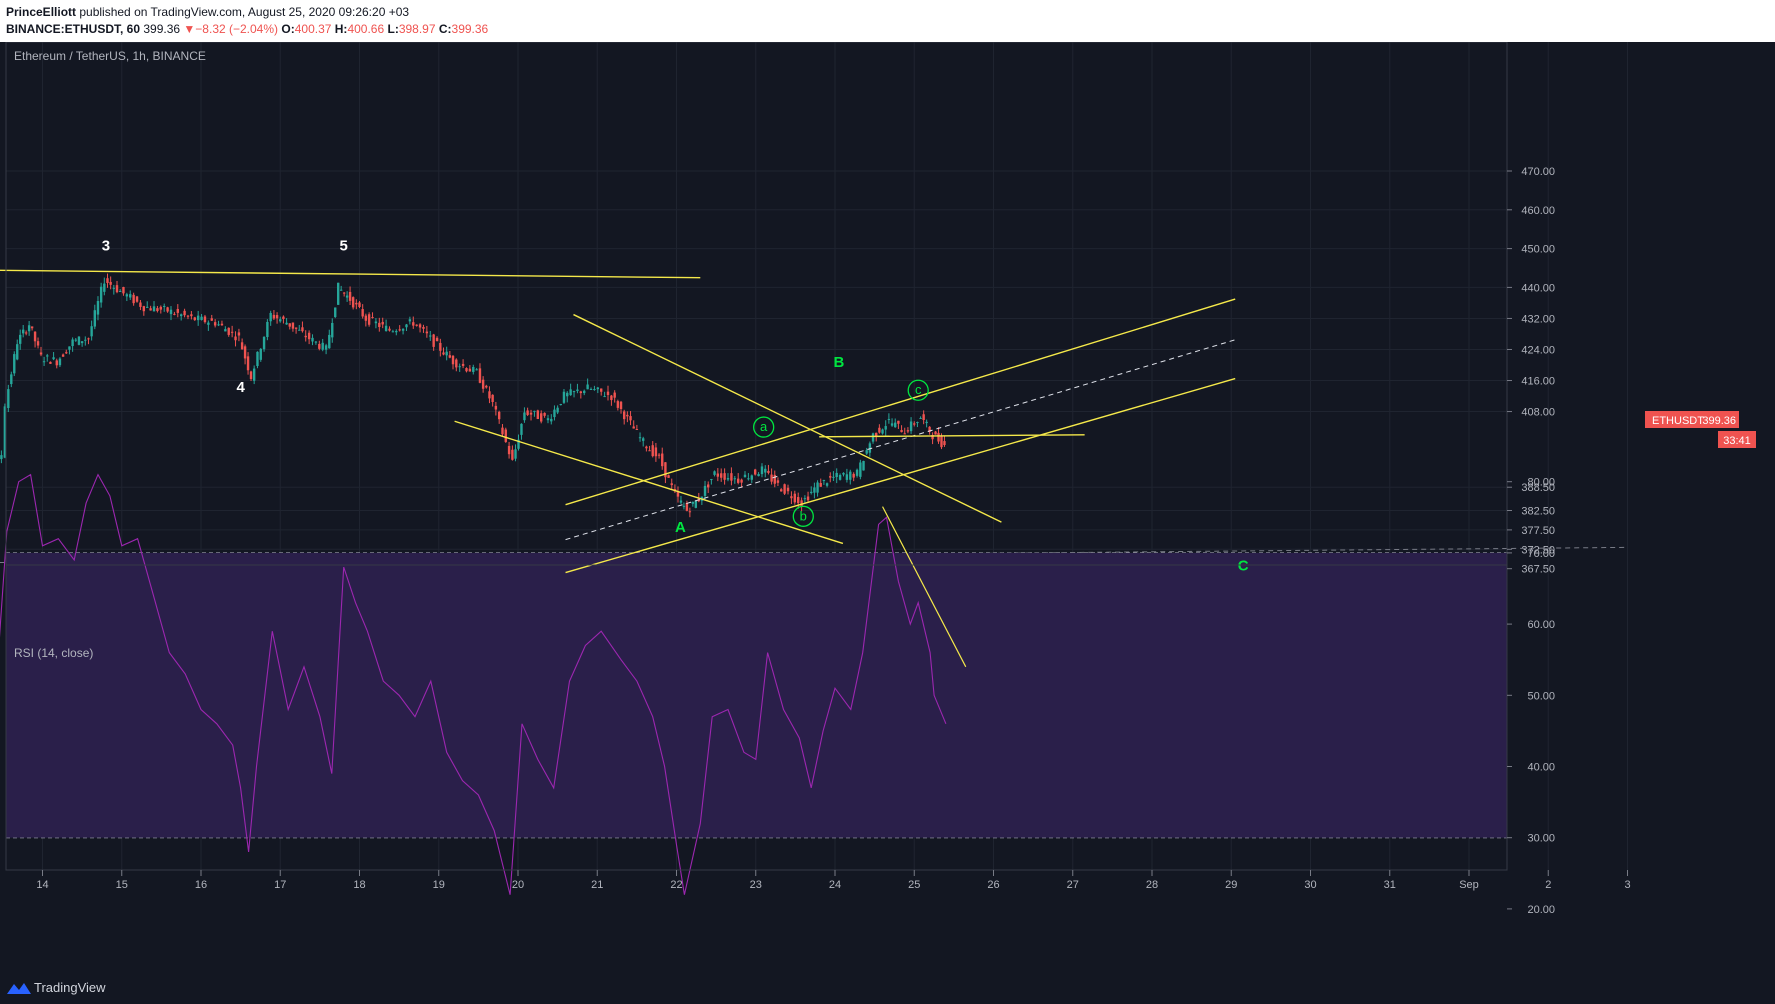 This screenshot has height=1004, width=1775. Describe the element at coordinates (518, 885) in the screenshot. I see `x-tick-label: 20` at that location.